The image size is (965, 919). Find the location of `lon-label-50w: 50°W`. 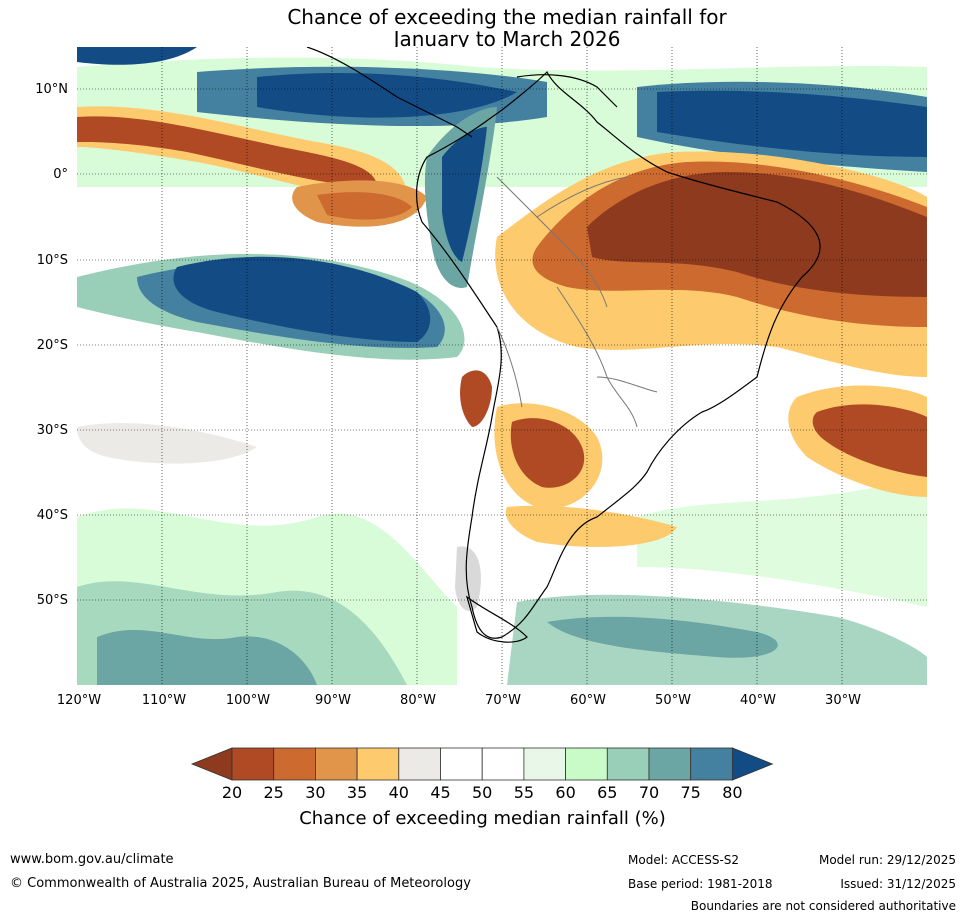

lon-label-50w: 50°W is located at coordinates (673, 700).